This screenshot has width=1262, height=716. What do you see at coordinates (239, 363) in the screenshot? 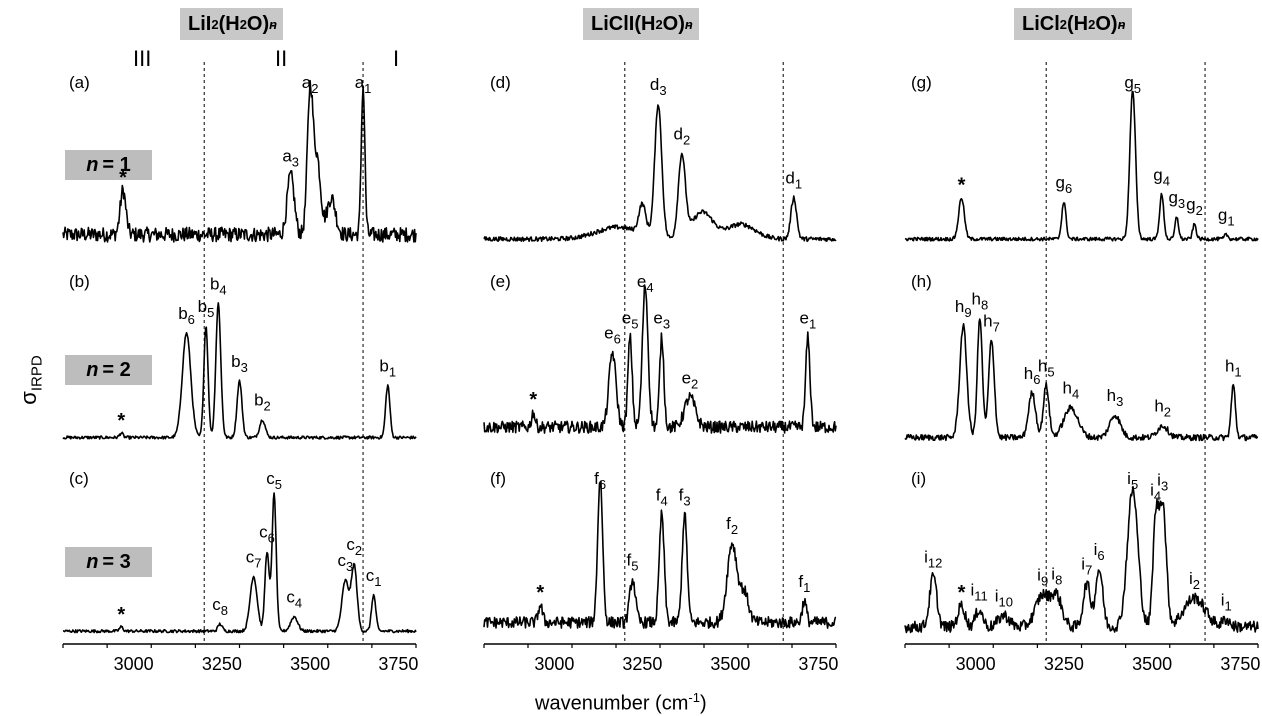
I see `peak-label: b3` at bounding box center [239, 363].